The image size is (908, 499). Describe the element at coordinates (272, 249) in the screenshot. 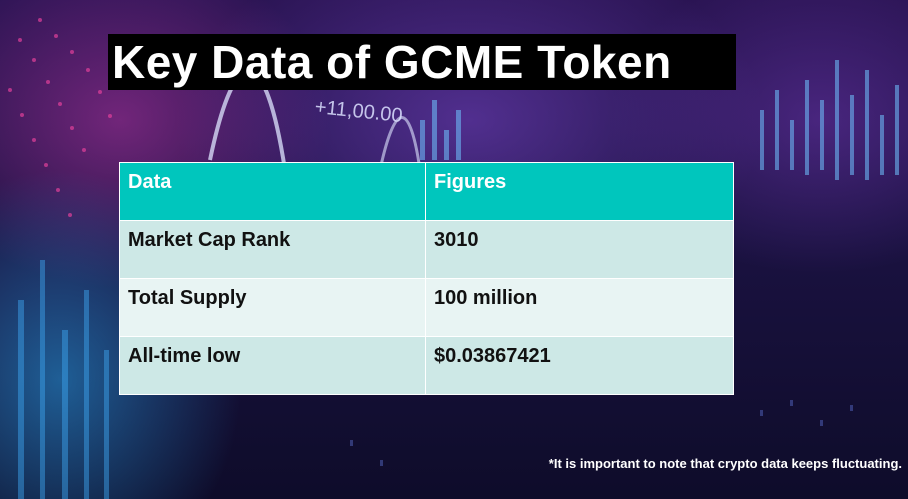

I see `table-cell-label: Market Cap Rank` at that location.